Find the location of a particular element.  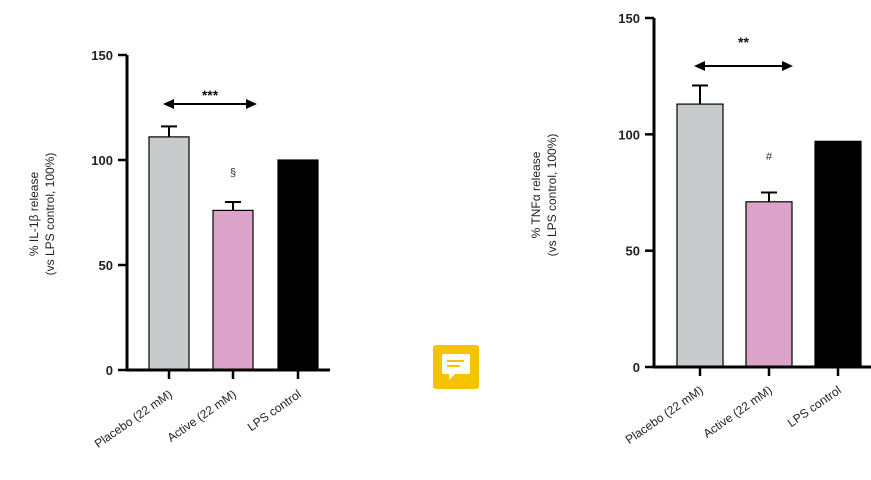

y-axis-label-line: % IL-1β release is located at coordinates (34, 214).